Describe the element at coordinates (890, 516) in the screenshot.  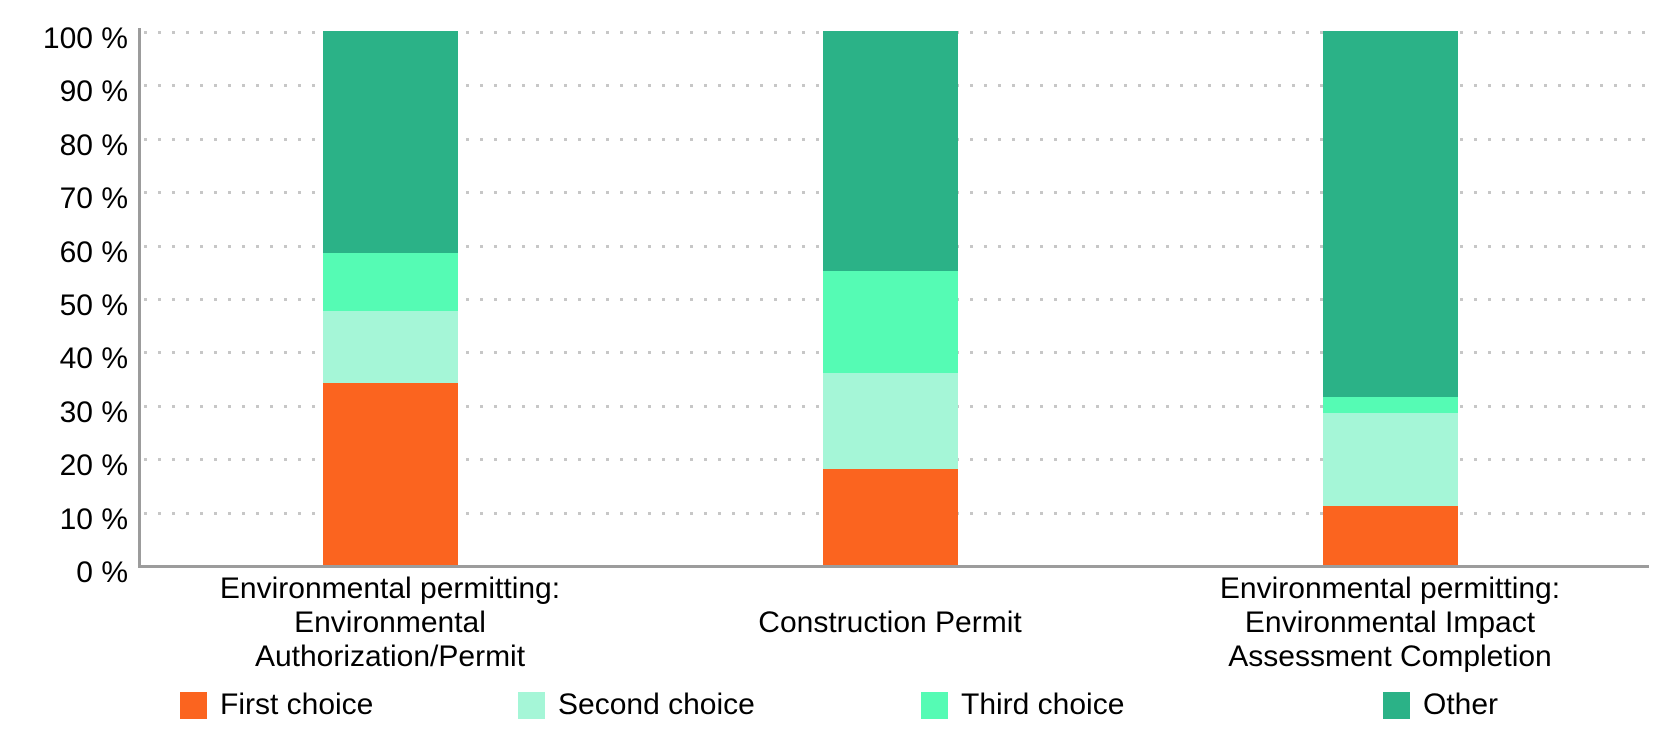
I see `bar-2-segment-first-choice` at that location.